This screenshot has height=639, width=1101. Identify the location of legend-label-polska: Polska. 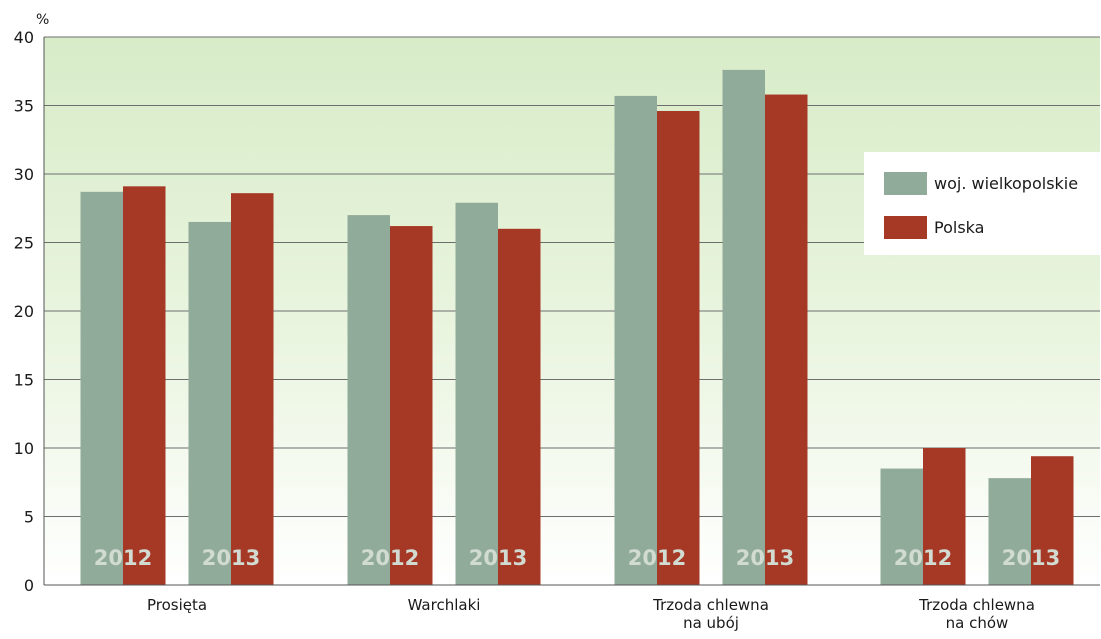
(959, 227).